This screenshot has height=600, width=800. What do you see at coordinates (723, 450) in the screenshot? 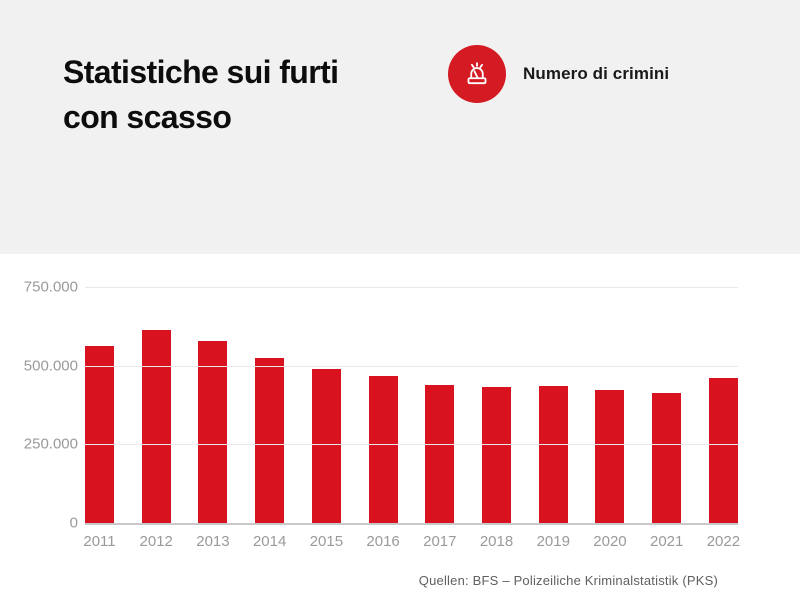
I see `bar-2022` at bounding box center [723, 450].